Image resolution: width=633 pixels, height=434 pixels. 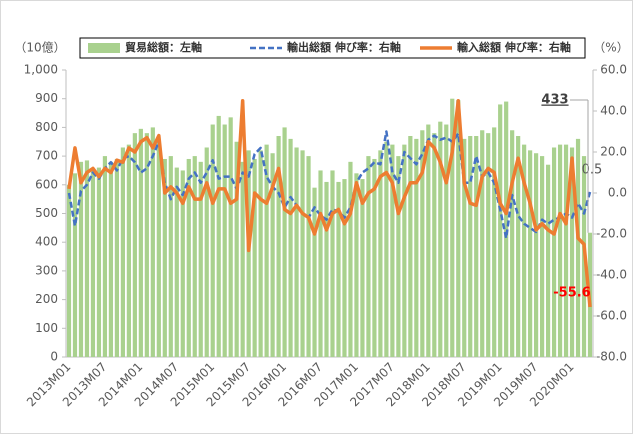 I want to click on y-tick-label: 900, so click(x=46, y=98).